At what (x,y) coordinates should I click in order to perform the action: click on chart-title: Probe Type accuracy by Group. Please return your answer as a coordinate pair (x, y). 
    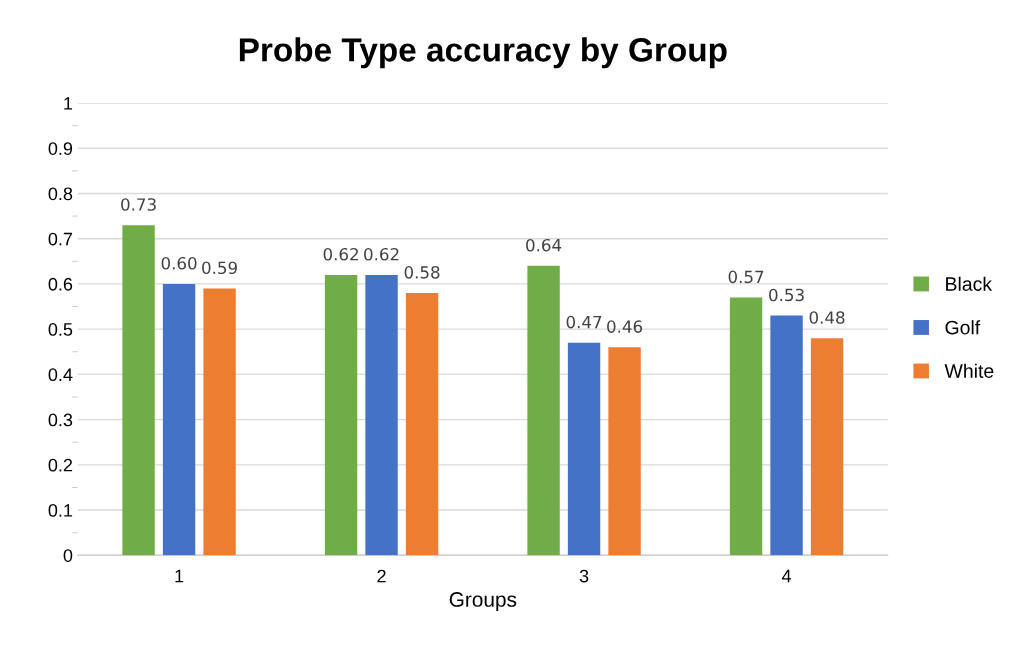
    Looking at the image, I should click on (483, 53).